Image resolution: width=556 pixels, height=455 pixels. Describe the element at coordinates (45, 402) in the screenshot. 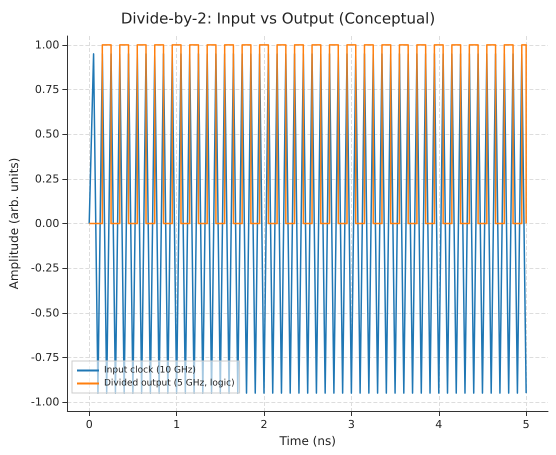

I see `y-tick-label: -1.00` at that location.